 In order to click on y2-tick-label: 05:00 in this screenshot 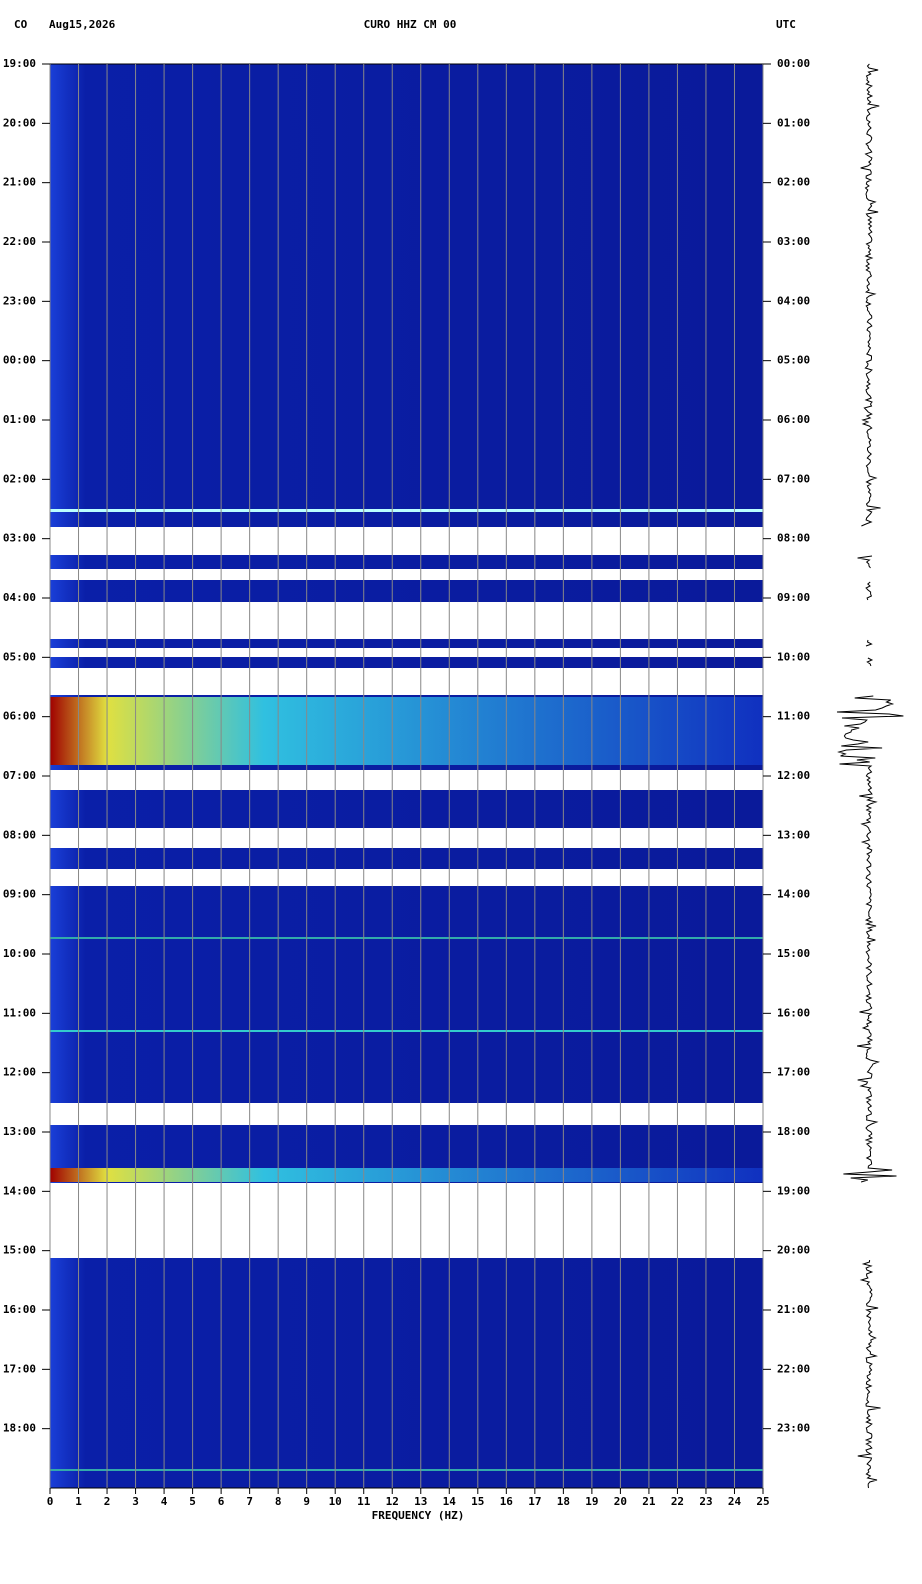, I will do `click(793, 360)`.